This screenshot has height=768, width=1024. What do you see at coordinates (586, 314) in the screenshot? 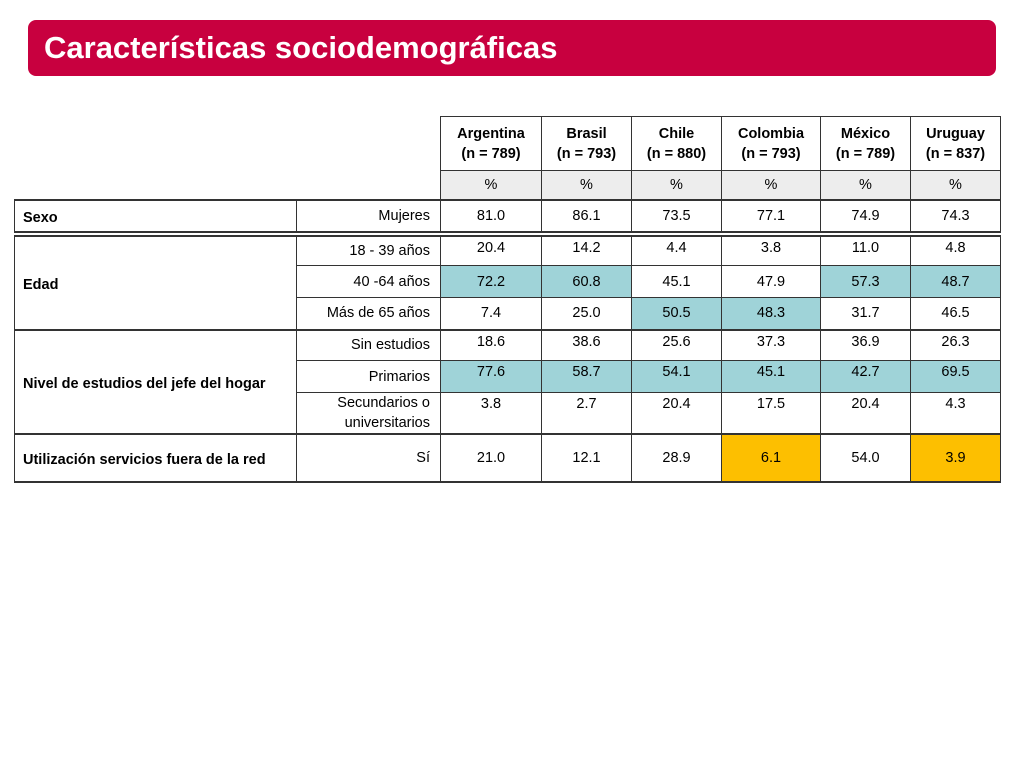
I see `value-cell: 25.0` at bounding box center [586, 314].